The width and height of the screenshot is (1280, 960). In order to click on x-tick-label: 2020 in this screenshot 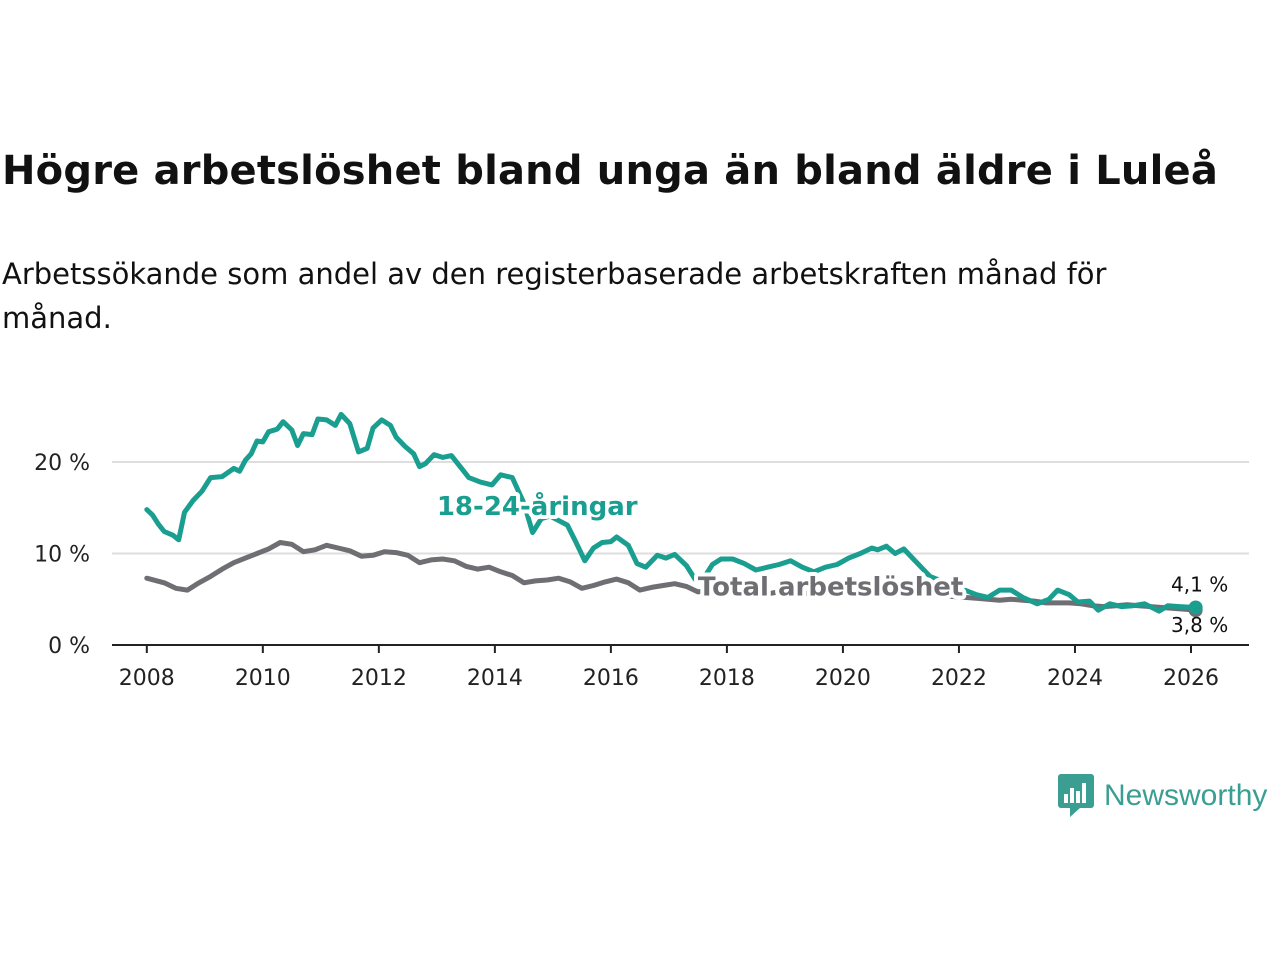, I will do `click(843, 678)`.